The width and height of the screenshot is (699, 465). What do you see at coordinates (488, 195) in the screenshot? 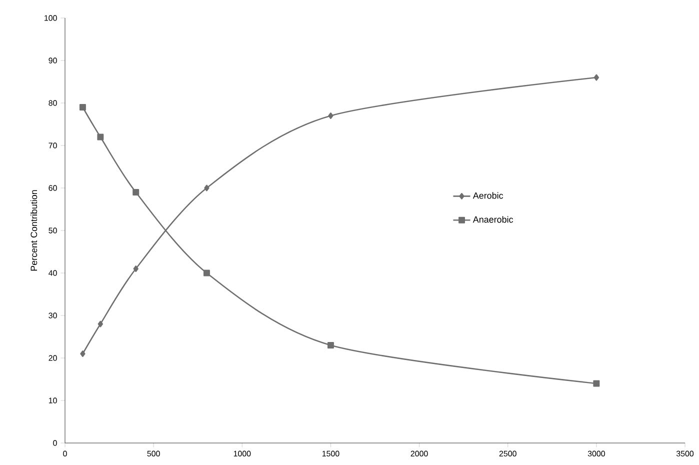
I see `legend-label: Aerobic` at bounding box center [488, 195].